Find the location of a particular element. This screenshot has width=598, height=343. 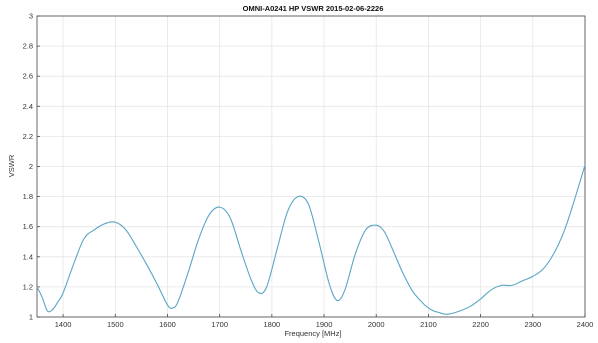

chart-title: OMNI-A0241 HP VSWR 2015-02-06-2226 is located at coordinates (313, 8).